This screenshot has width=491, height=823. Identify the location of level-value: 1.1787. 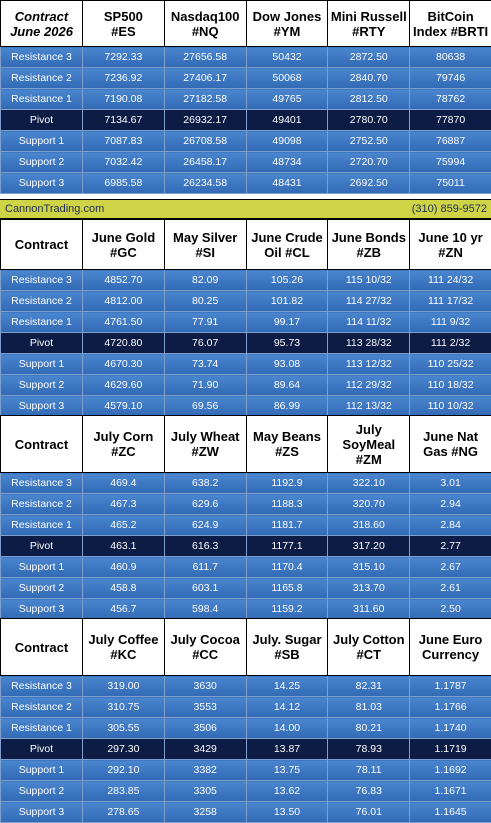
(450, 686).